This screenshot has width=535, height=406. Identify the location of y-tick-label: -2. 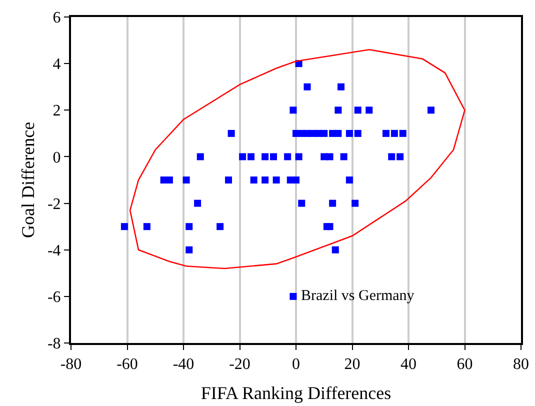
(54, 204).